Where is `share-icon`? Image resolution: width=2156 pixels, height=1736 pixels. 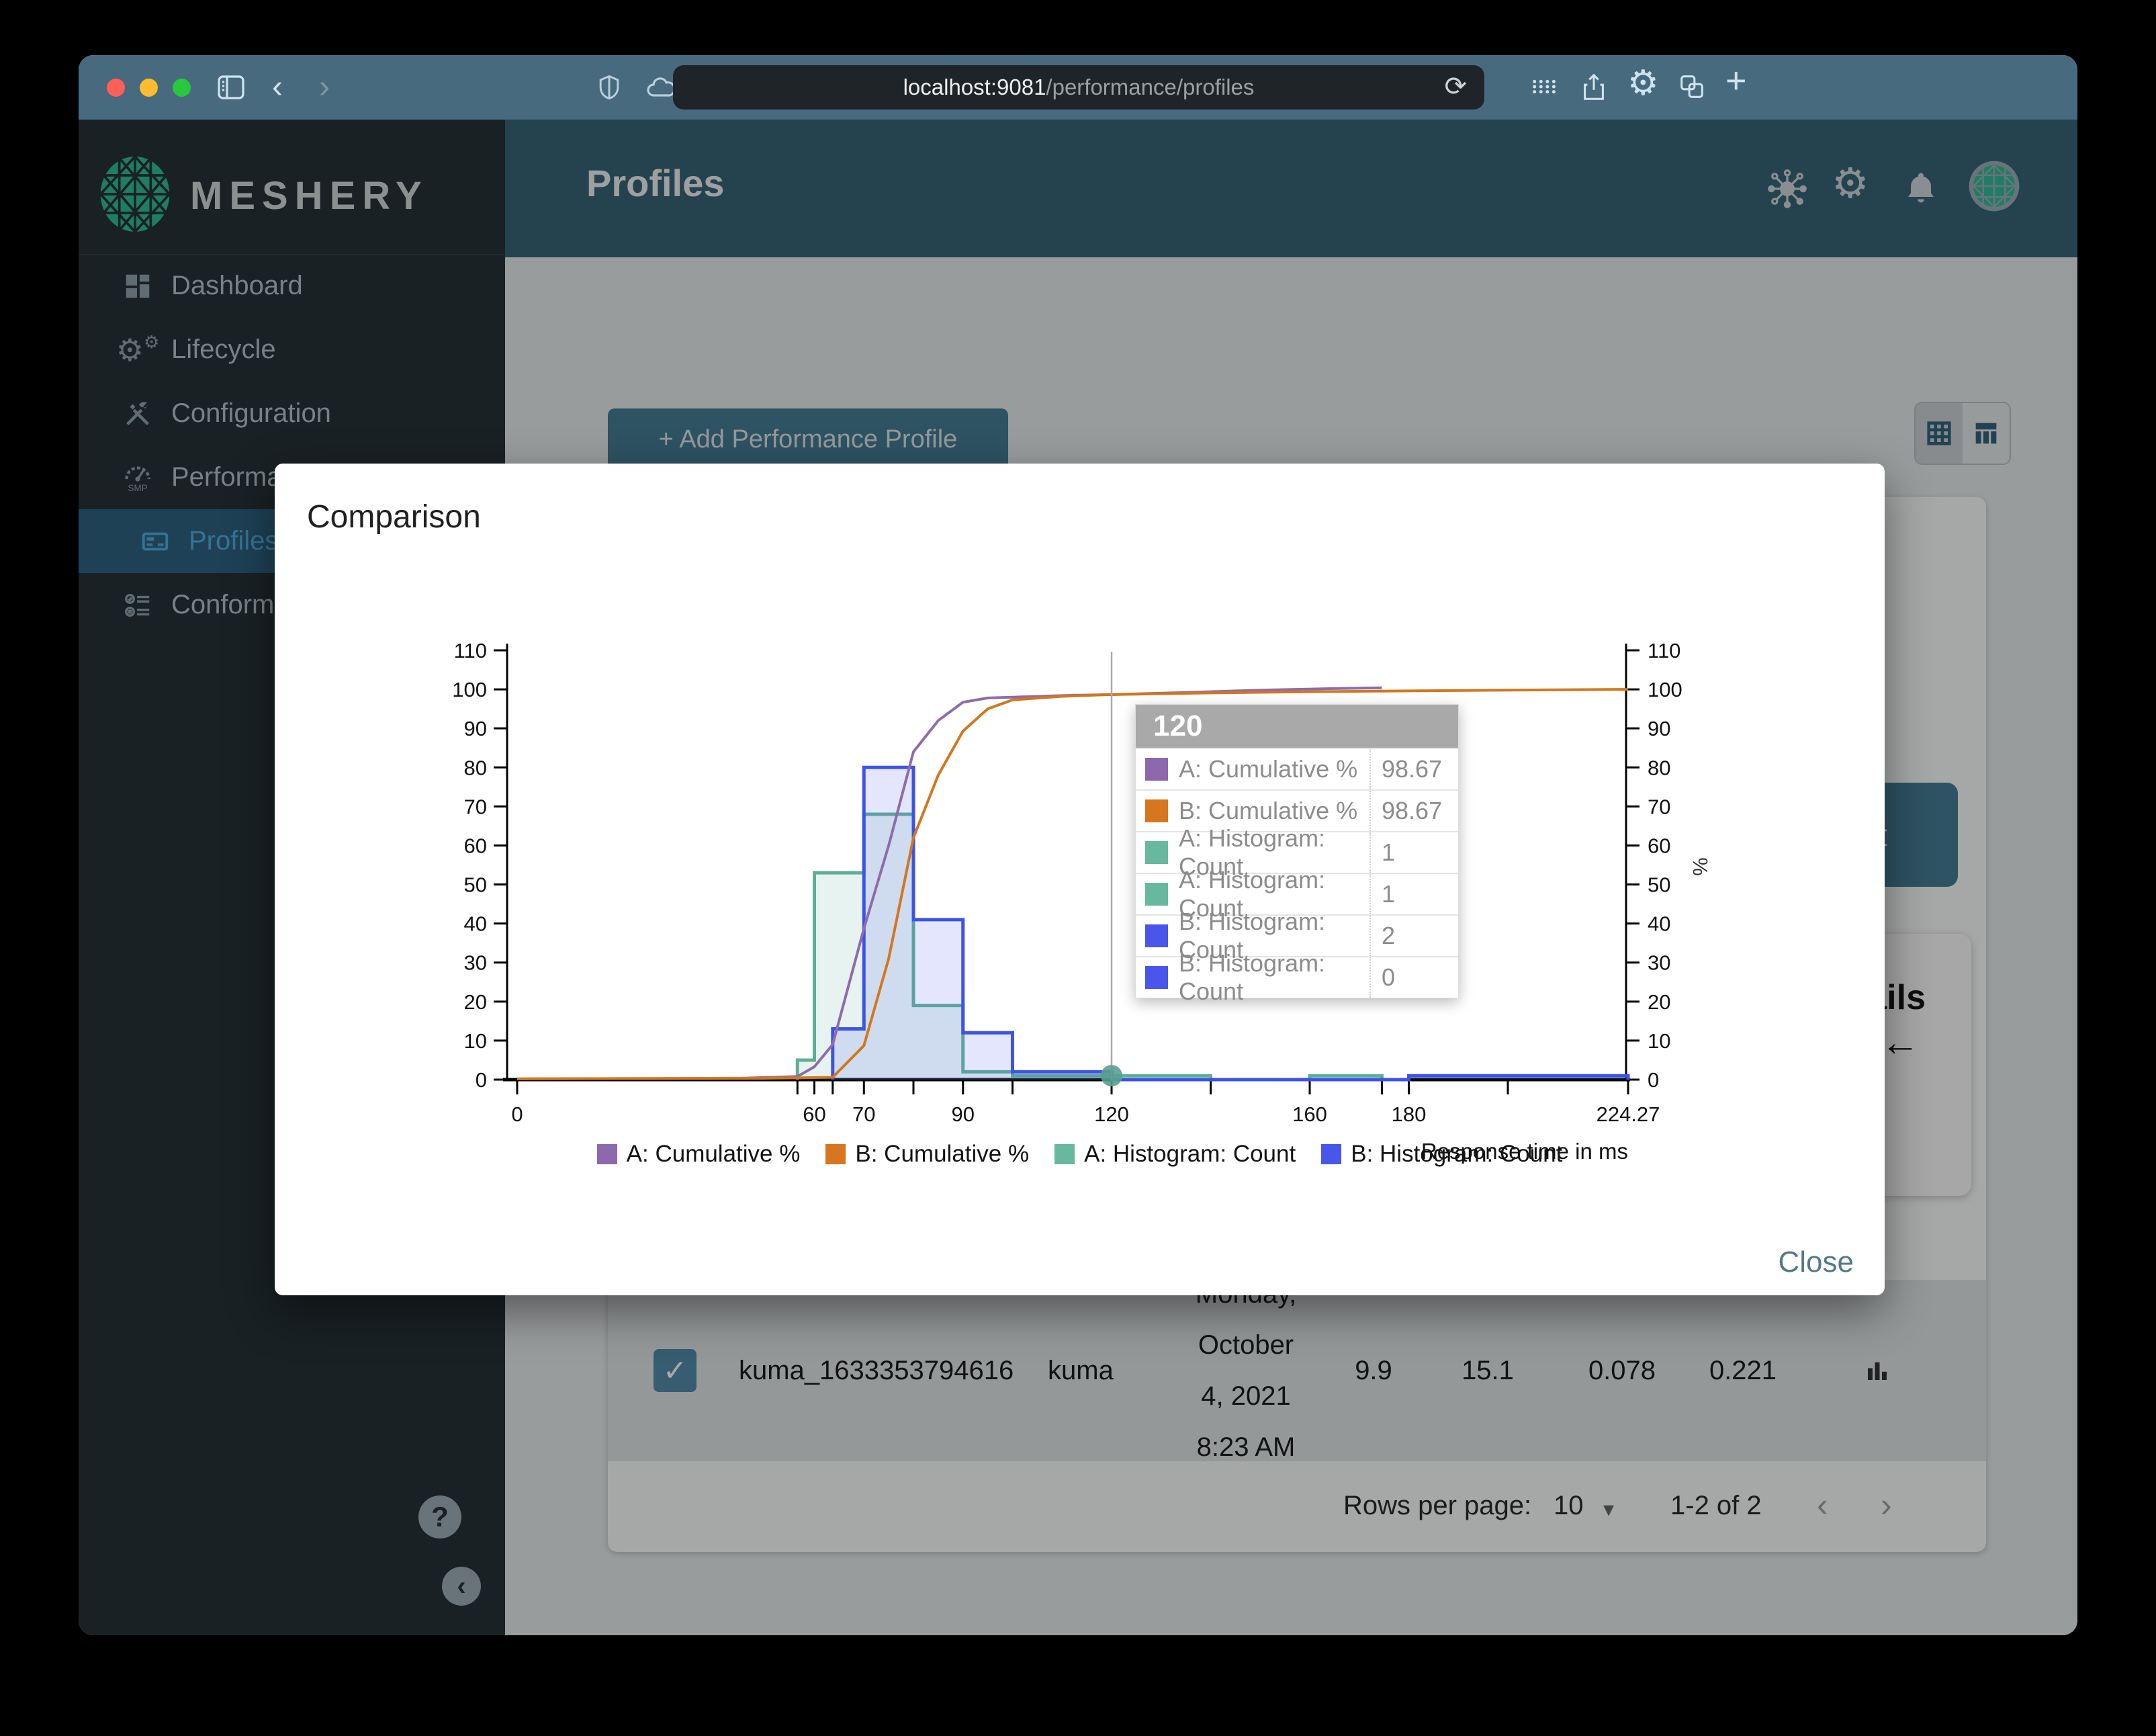
share-icon is located at coordinates (1593, 91).